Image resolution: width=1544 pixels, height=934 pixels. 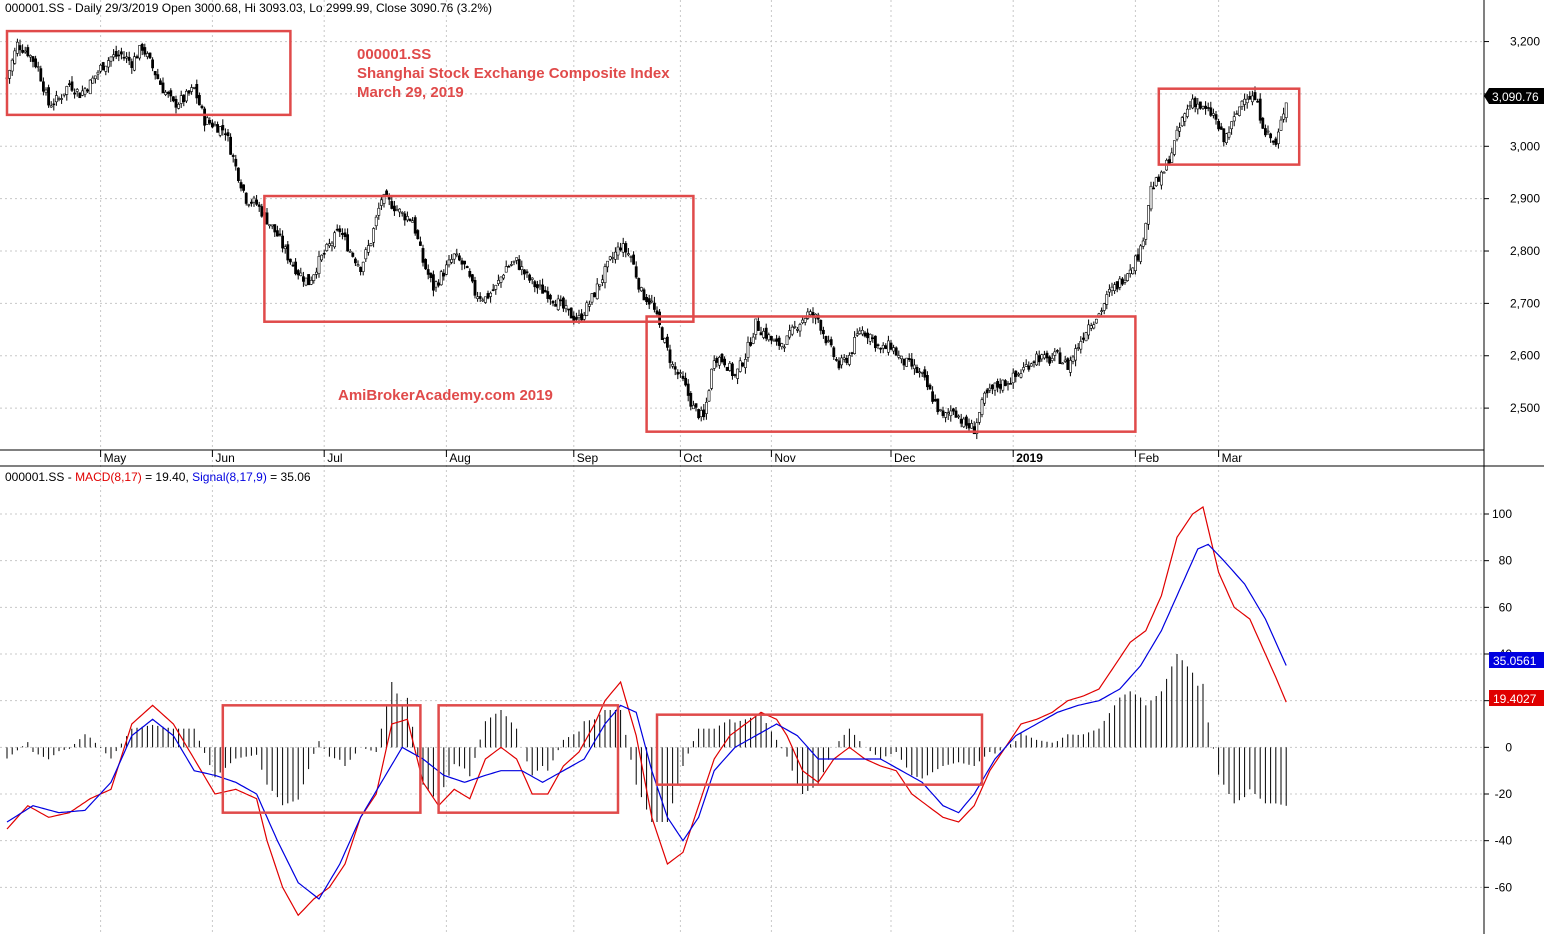 I want to click on signal-last-label: 35.0561, so click(x=1515, y=661).